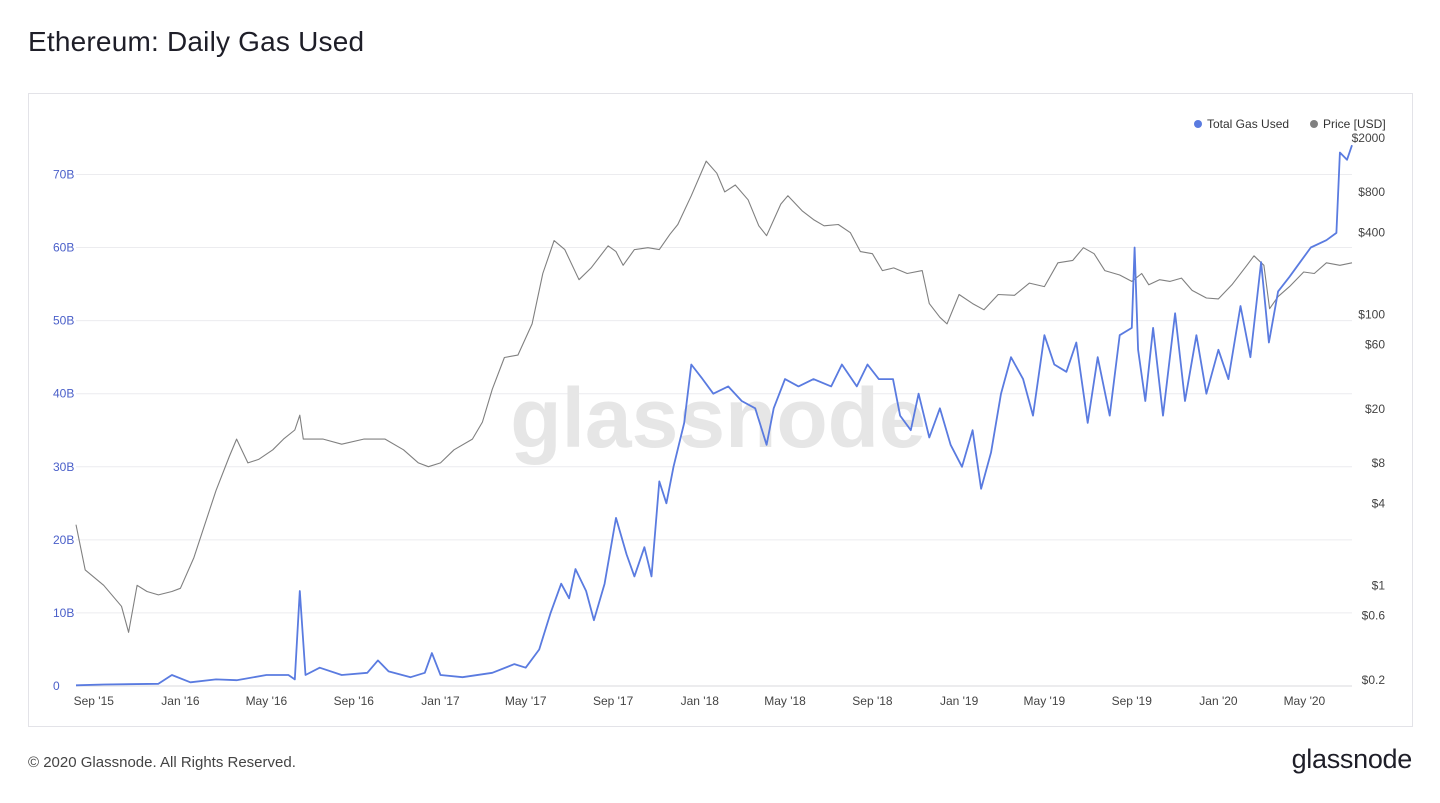 This screenshot has width=1440, height=803. I want to click on y-left-tick-label: 30B, so click(63, 467).